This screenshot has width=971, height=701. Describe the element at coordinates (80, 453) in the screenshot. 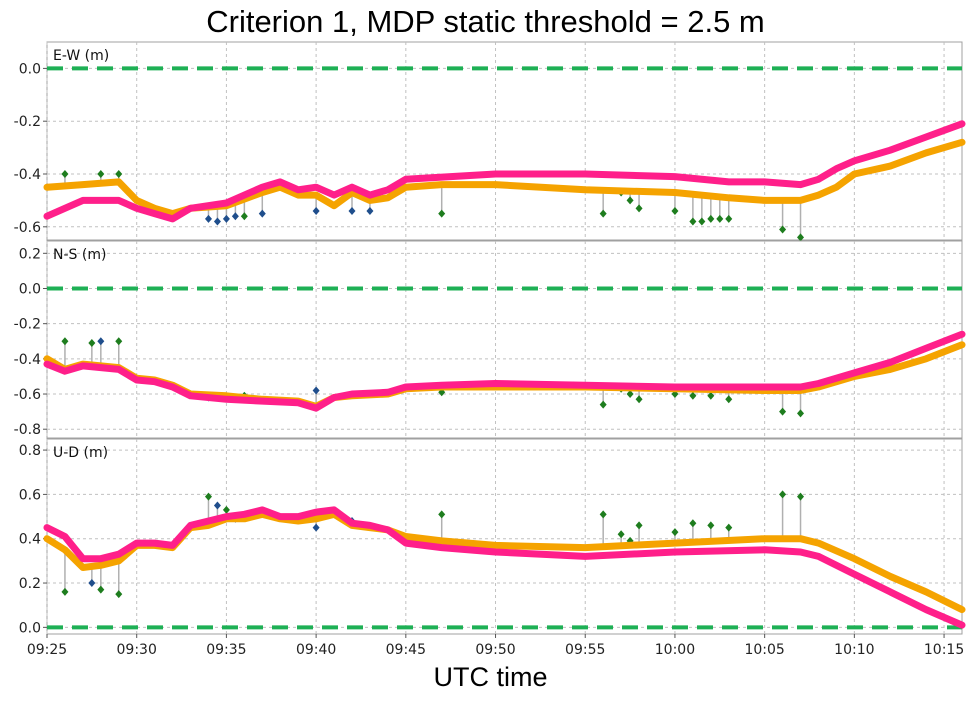

I see `panel-label: U-D (m)` at that location.